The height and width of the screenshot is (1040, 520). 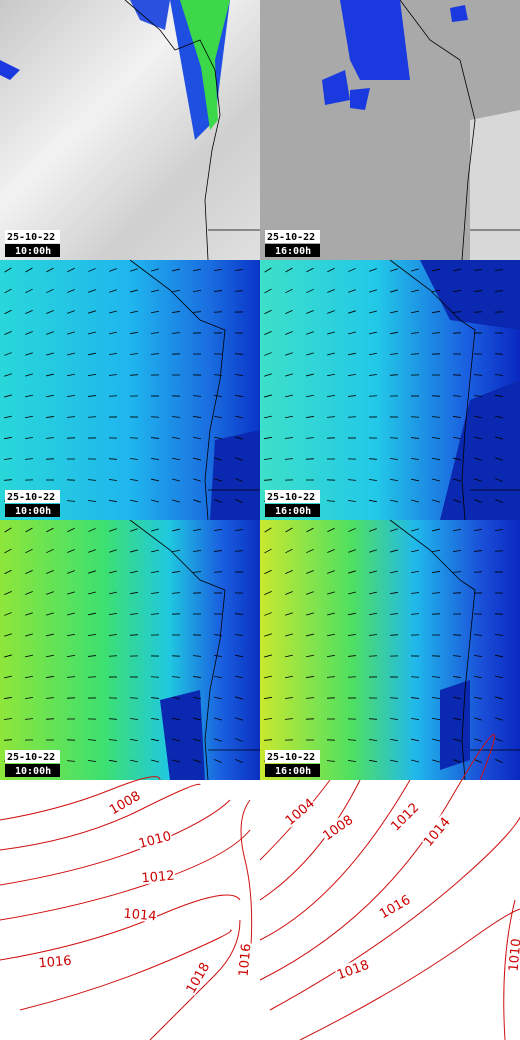 What do you see at coordinates (33, 771) in the screenshot?
I see `time-label: 10:00h` at bounding box center [33, 771].